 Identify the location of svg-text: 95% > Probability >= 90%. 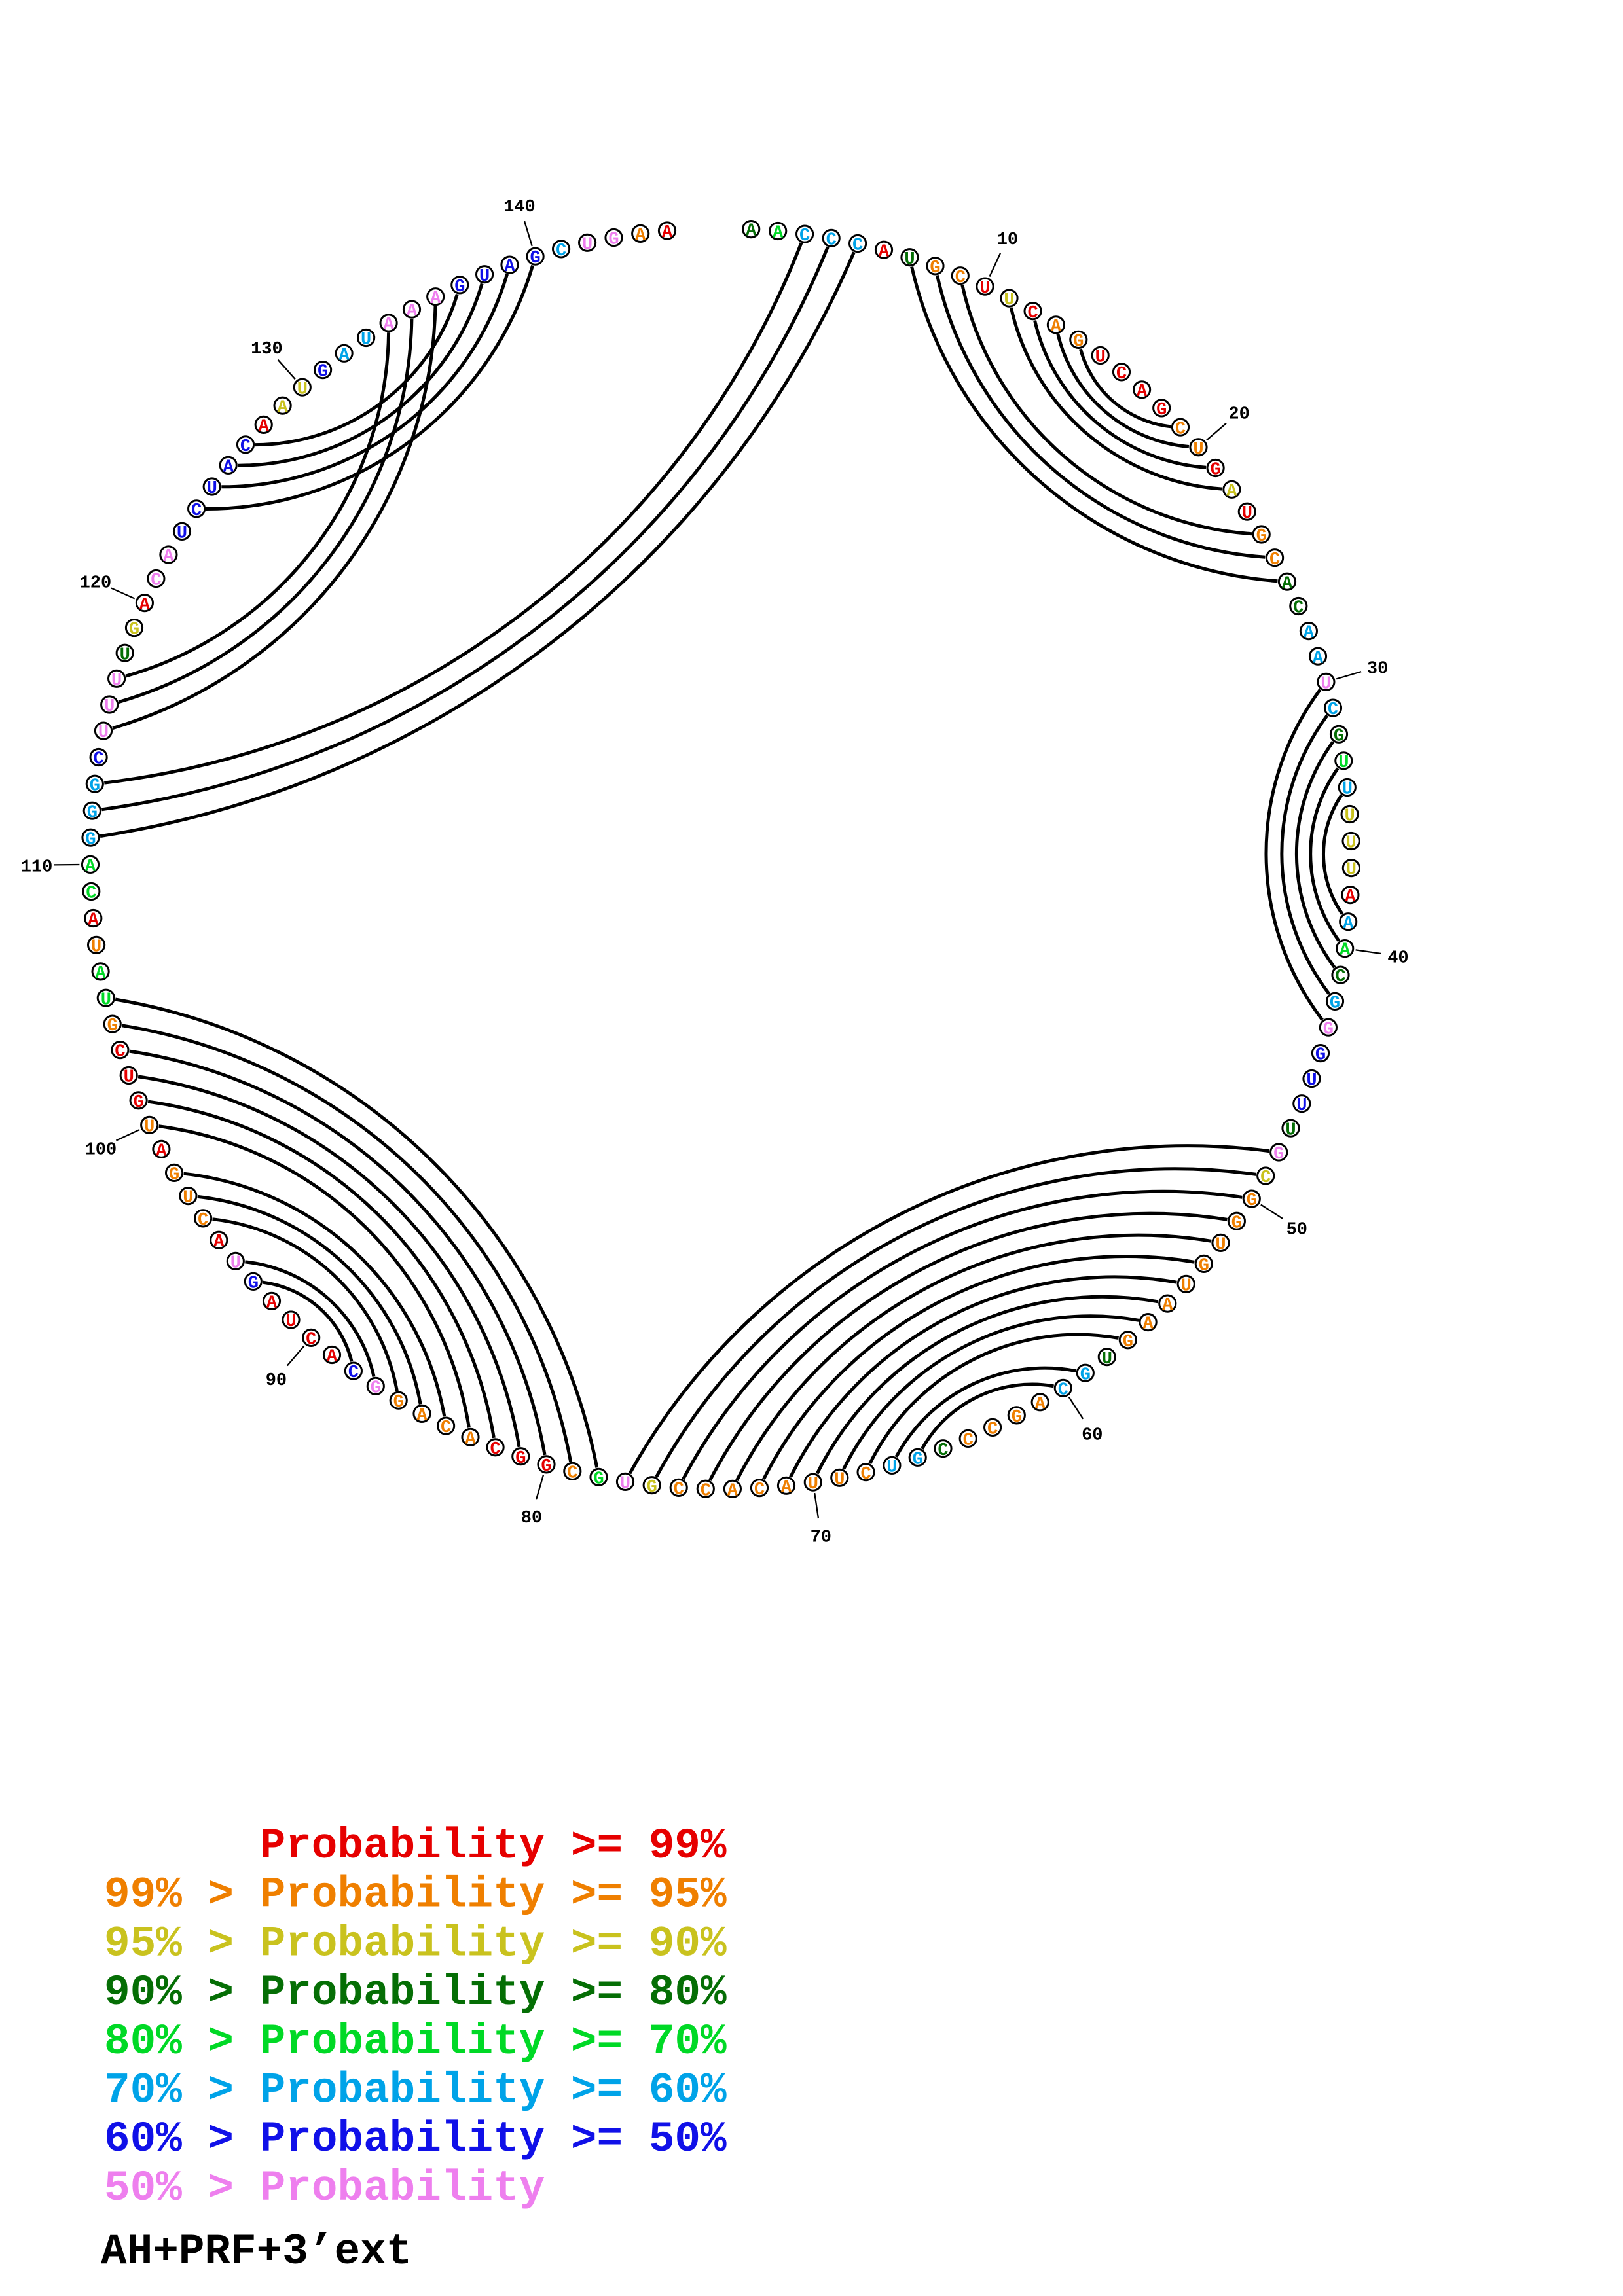
(415, 1943).